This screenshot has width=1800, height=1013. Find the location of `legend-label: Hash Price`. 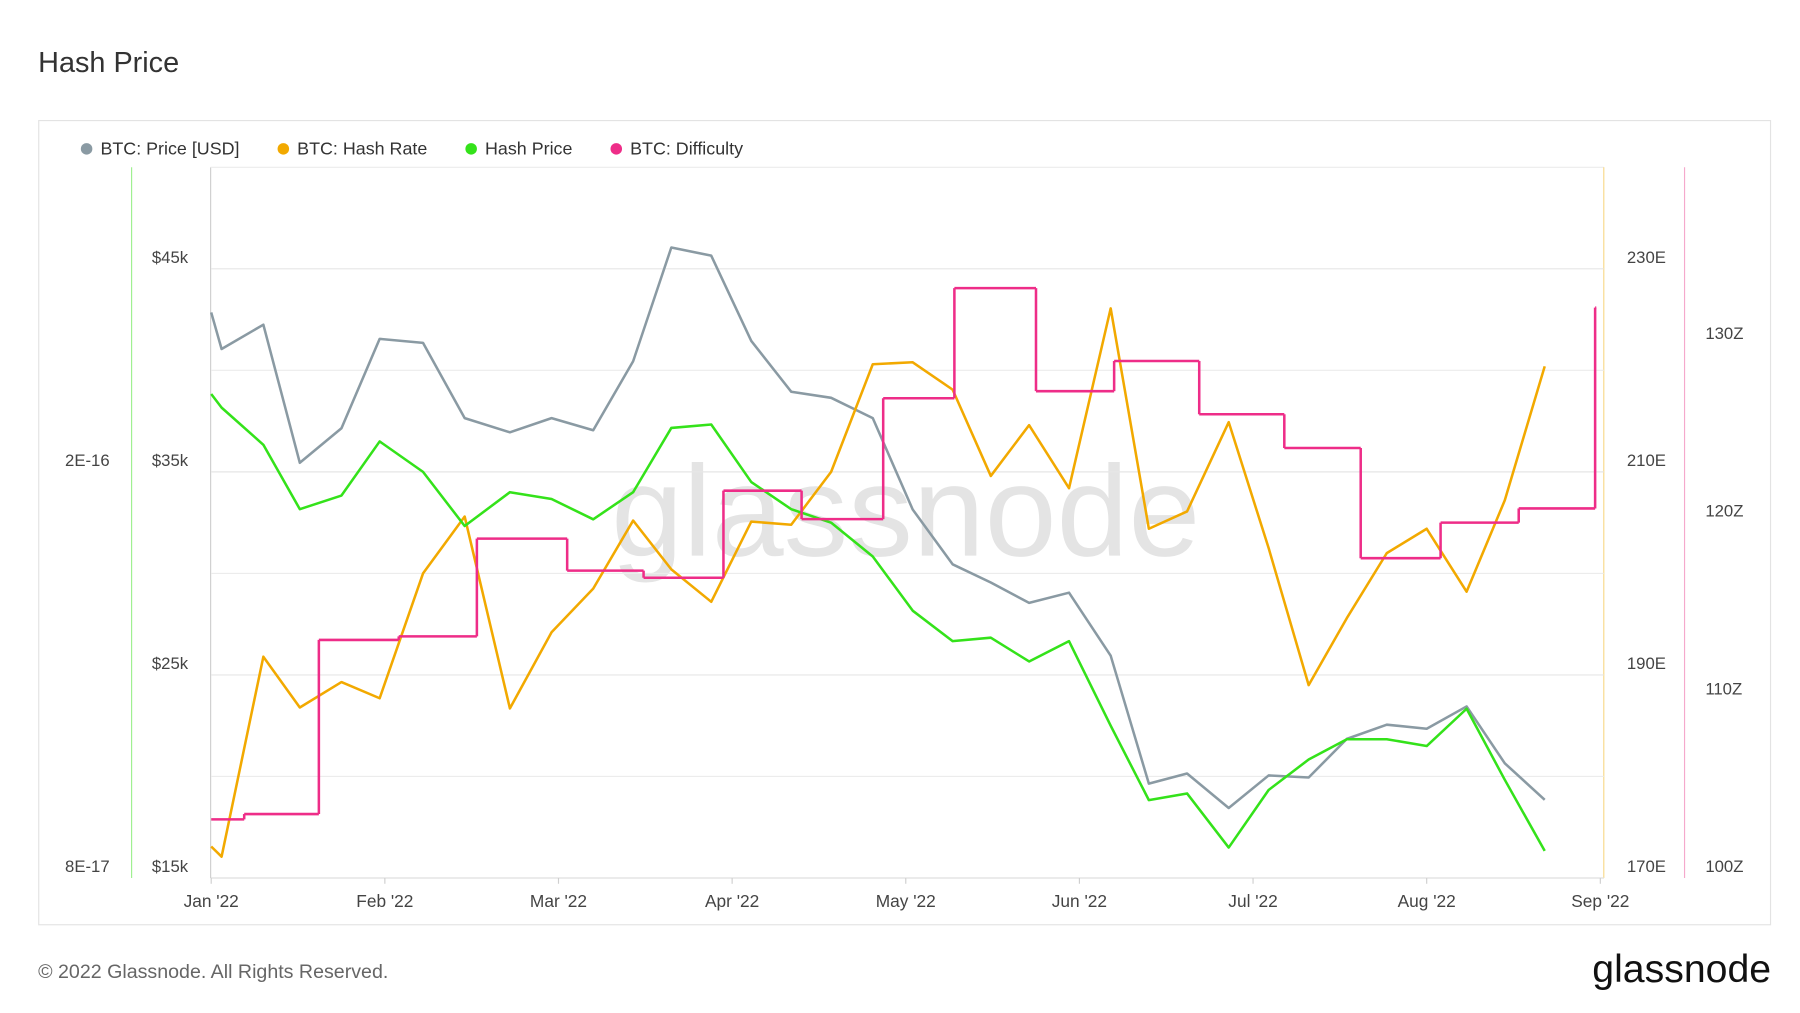

legend-label: Hash Price is located at coordinates (528, 149).